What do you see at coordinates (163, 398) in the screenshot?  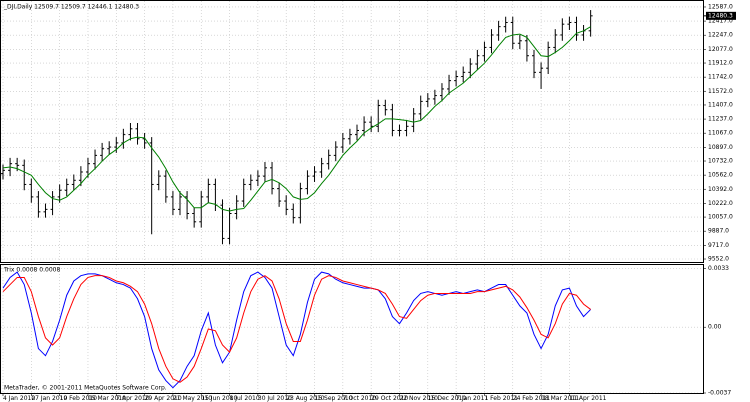 I see `x-tick-label: 29 Apr 2010` at bounding box center [163, 398].